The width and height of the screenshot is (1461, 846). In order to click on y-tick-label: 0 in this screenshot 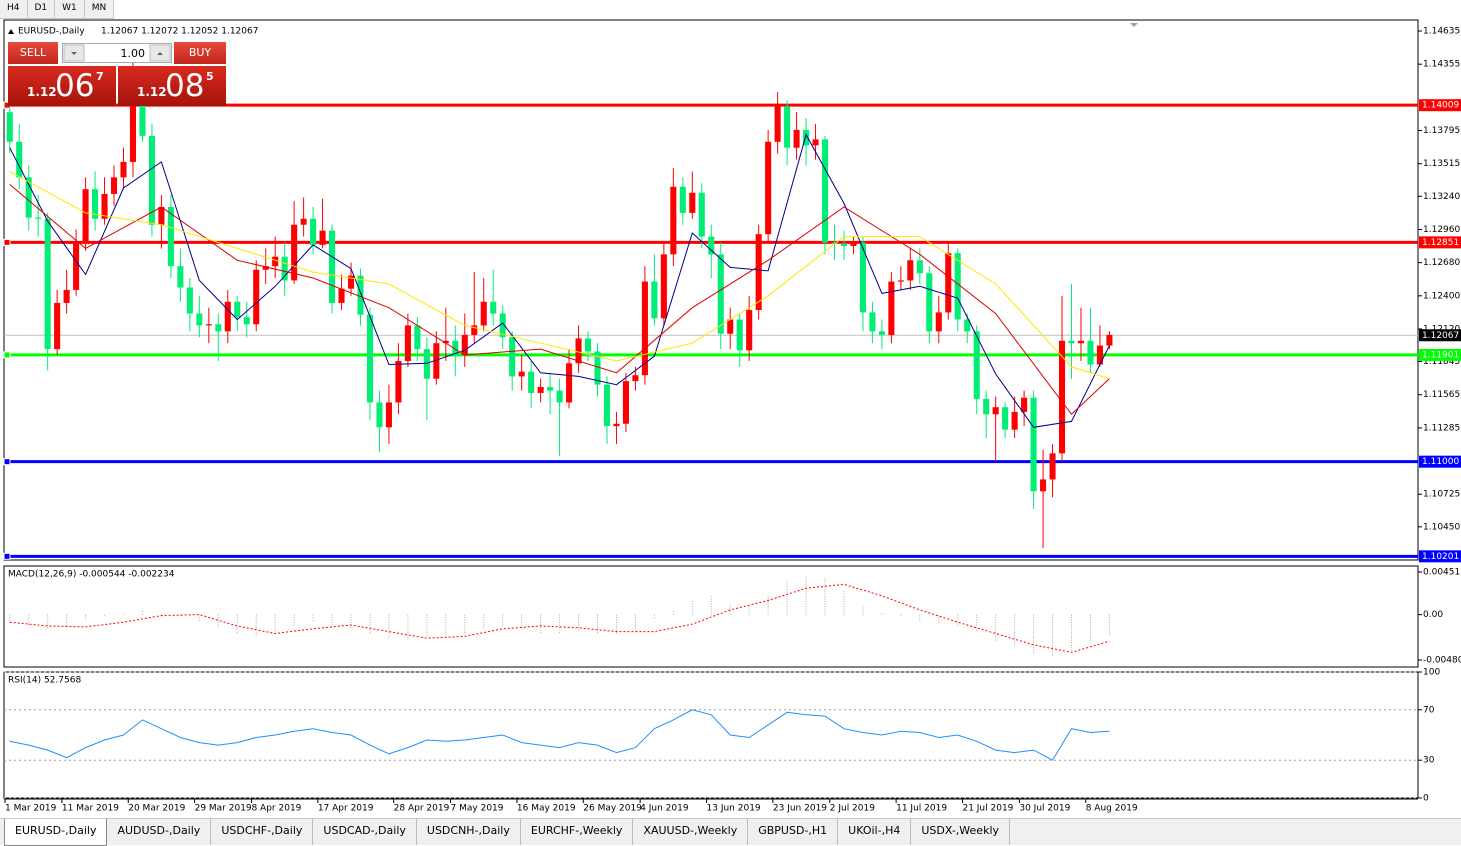, I will do `click(1426, 799)`.